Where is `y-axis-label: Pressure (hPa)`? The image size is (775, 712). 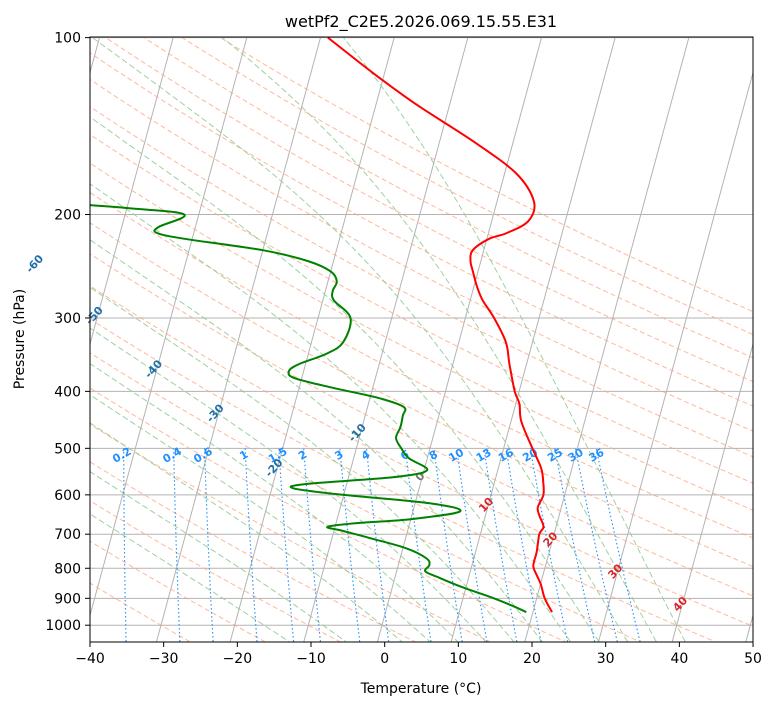
y-axis-label: Pressure (hPa) is located at coordinates (20, 339).